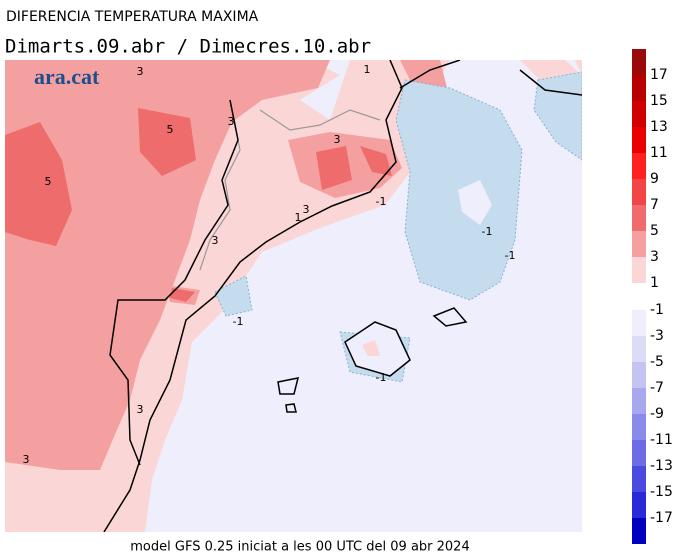 The height and width of the screenshot is (555, 687). What do you see at coordinates (659, 101) in the screenshot?
I see `legend-label: 15` at bounding box center [659, 101].